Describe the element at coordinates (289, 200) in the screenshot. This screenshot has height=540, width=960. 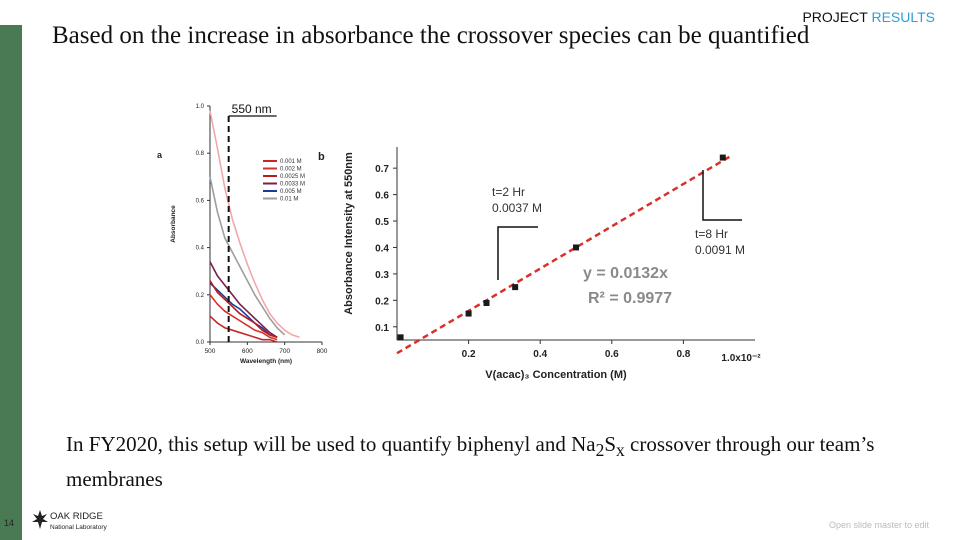
I see `legend-label: 0.01 M` at that location.